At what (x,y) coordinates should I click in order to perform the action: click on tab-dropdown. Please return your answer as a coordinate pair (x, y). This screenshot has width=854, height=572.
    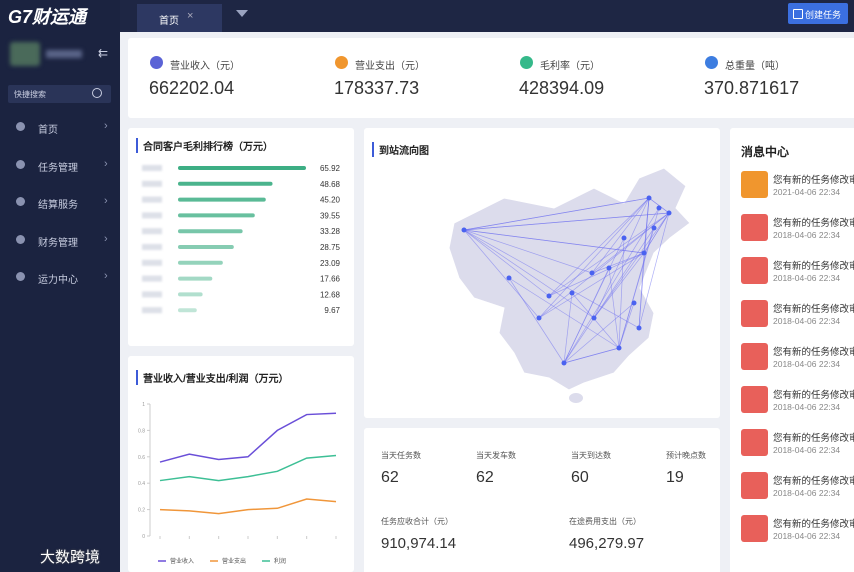
    Looking at the image, I should click on (242, 16).